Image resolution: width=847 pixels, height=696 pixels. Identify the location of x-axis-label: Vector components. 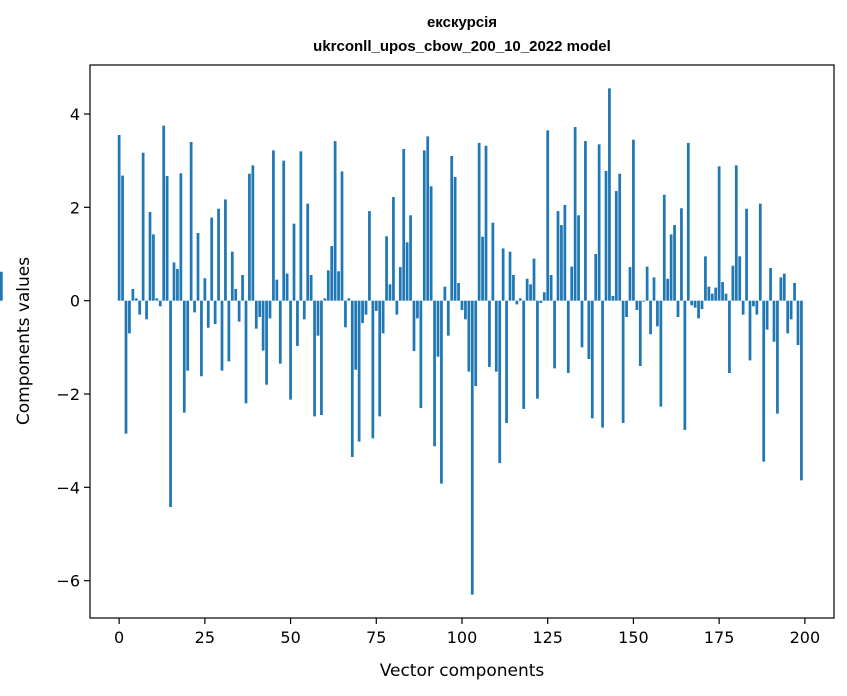
(462, 671).